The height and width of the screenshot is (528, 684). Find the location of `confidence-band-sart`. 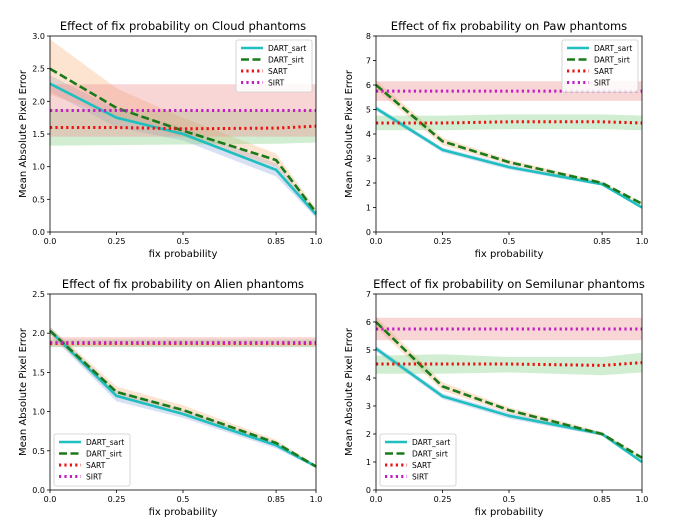

confidence-band-sart is located at coordinates (509, 364).